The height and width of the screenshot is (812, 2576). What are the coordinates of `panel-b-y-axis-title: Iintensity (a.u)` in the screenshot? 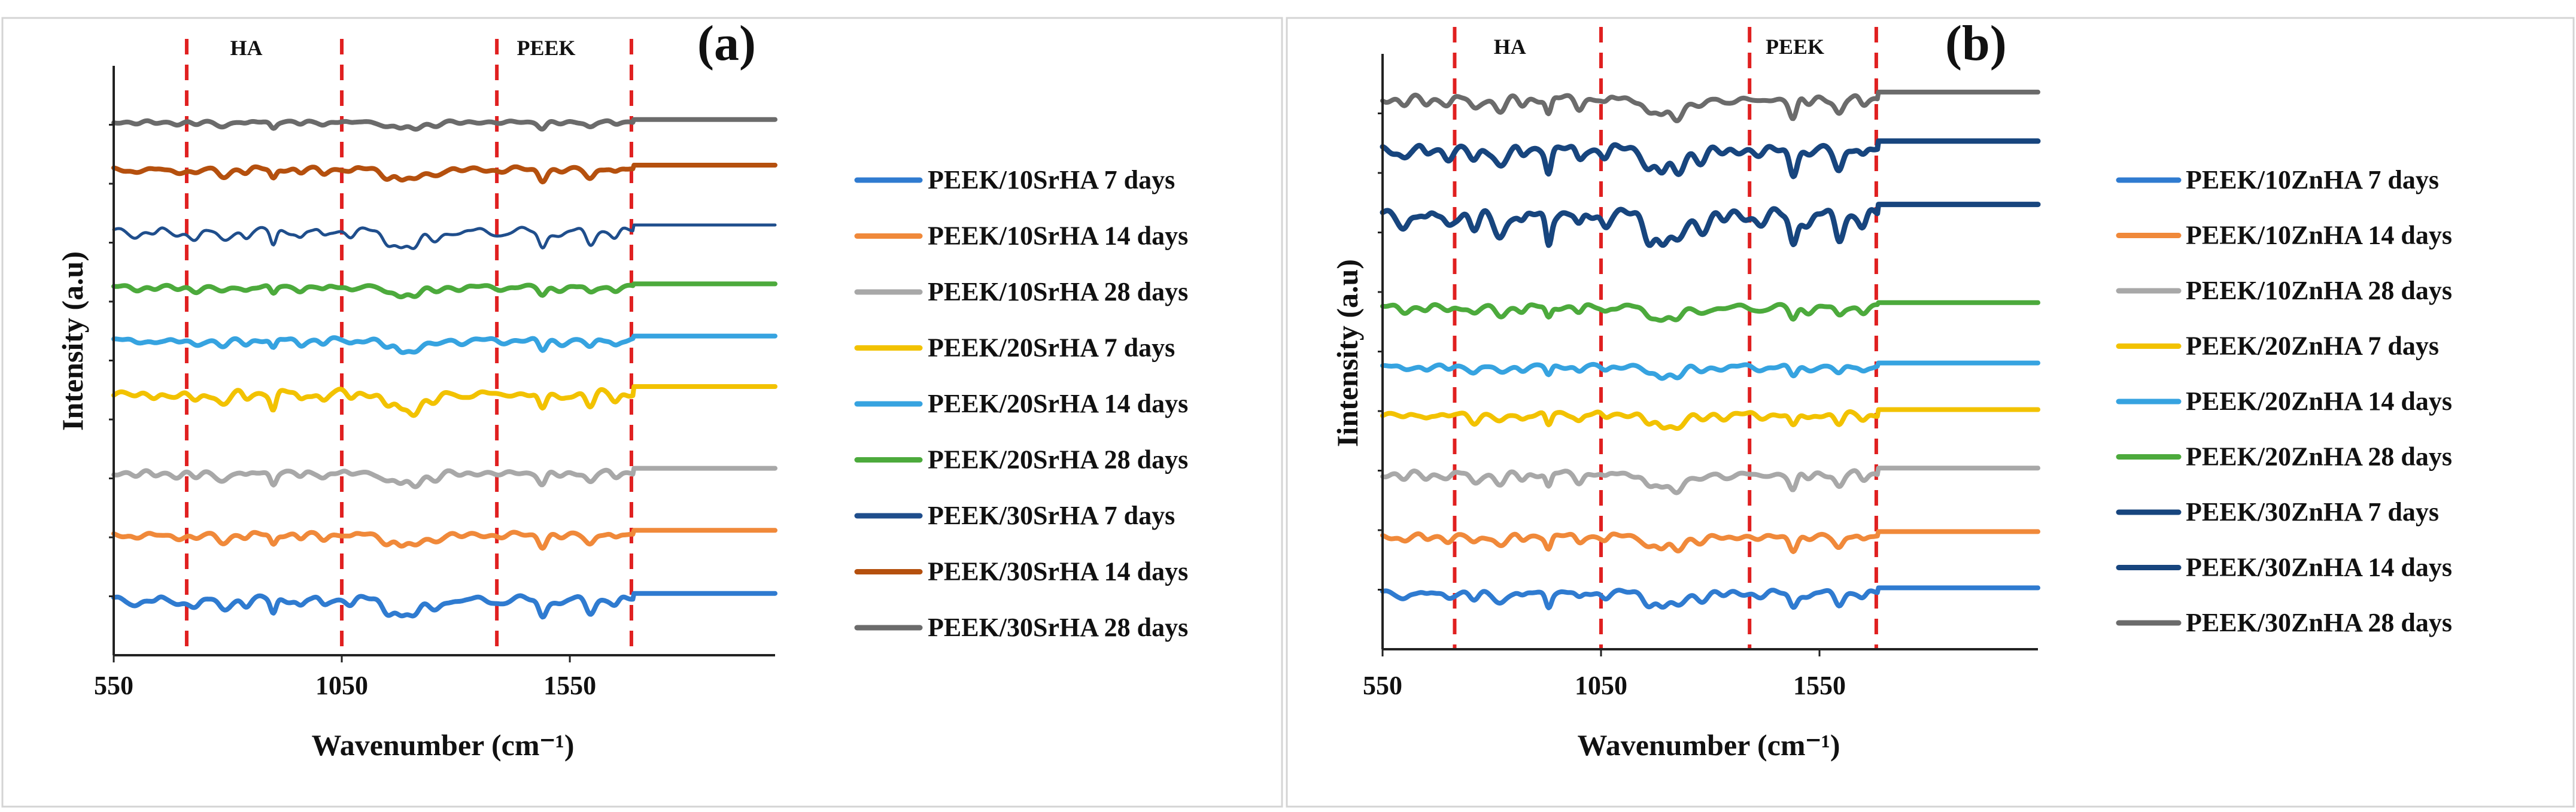 It's located at (1347, 353).